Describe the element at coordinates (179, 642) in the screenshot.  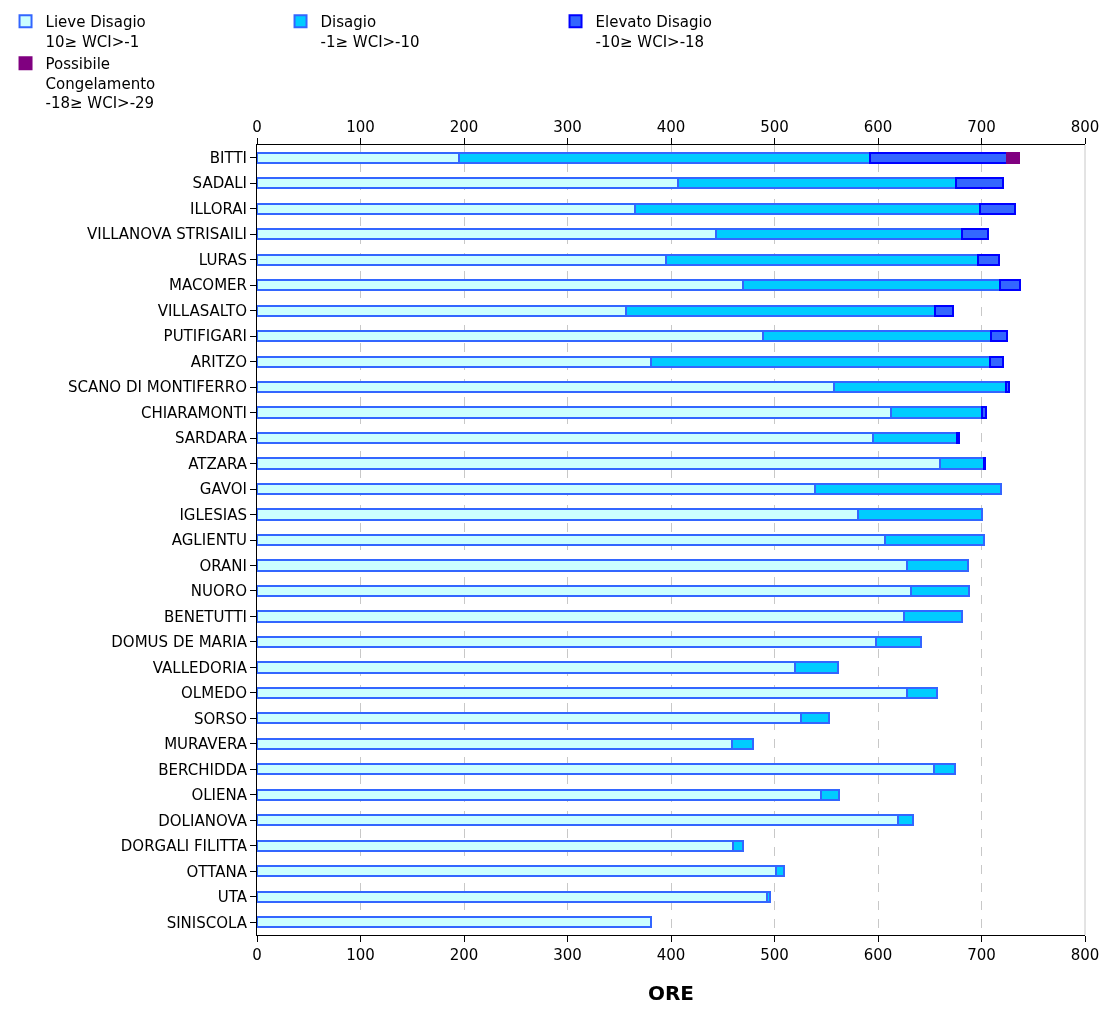
I see `y-tick-label: DOMUS DE MARIA` at that location.